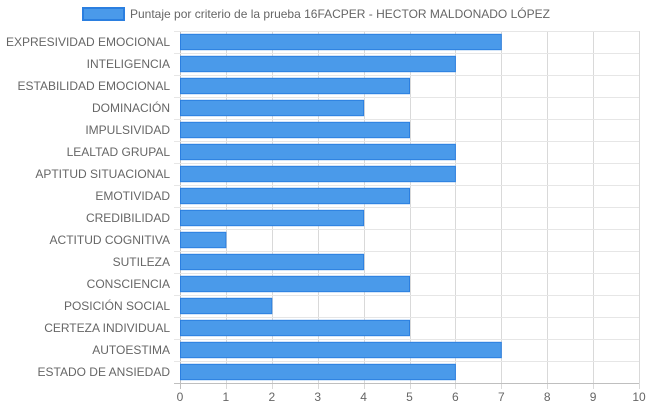 The width and height of the screenshot is (648, 410). What do you see at coordinates (127, 130) in the screenshot?
I see `category-label: IMPULSIVIDAD` at bounding box center [127, 130].